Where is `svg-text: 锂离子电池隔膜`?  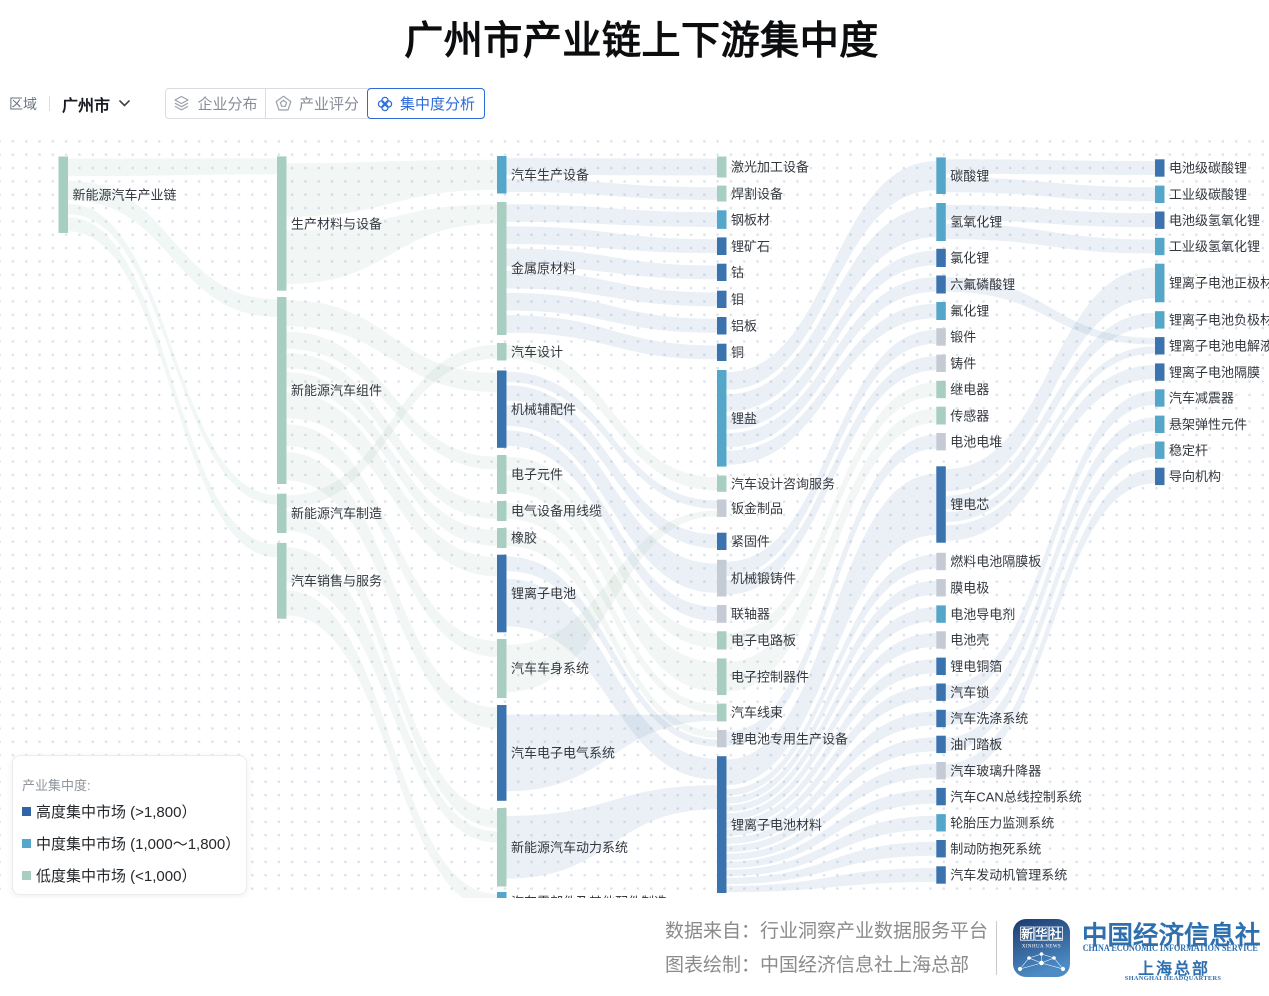 svg-text: 锂离子电池隔膜 is located at coordinates (1214, 372).